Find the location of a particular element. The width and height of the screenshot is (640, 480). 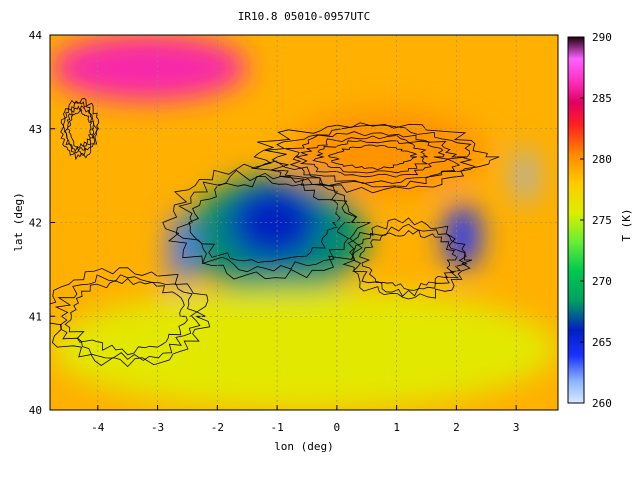

colorbar: 260 265 270 275 280 285 290 T (K) is located at coordinates (600, 220).